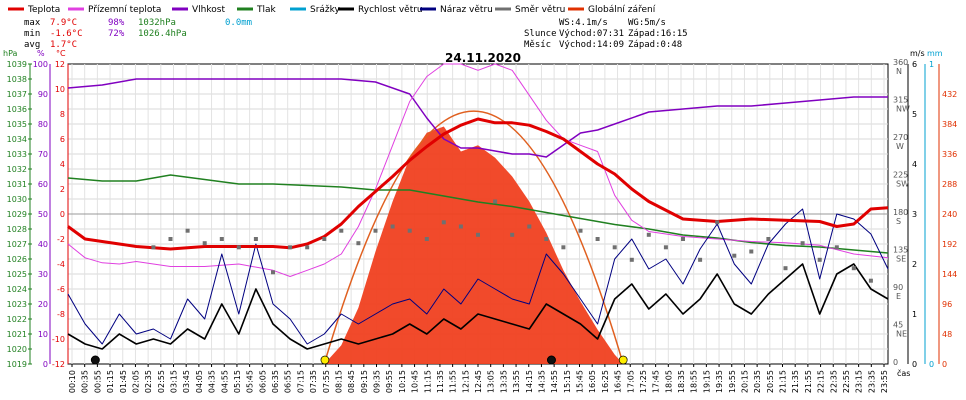  Describe the element at coordinates (770, 381) in the screenshot. I see `x-tick-label: 20:55` at that location.